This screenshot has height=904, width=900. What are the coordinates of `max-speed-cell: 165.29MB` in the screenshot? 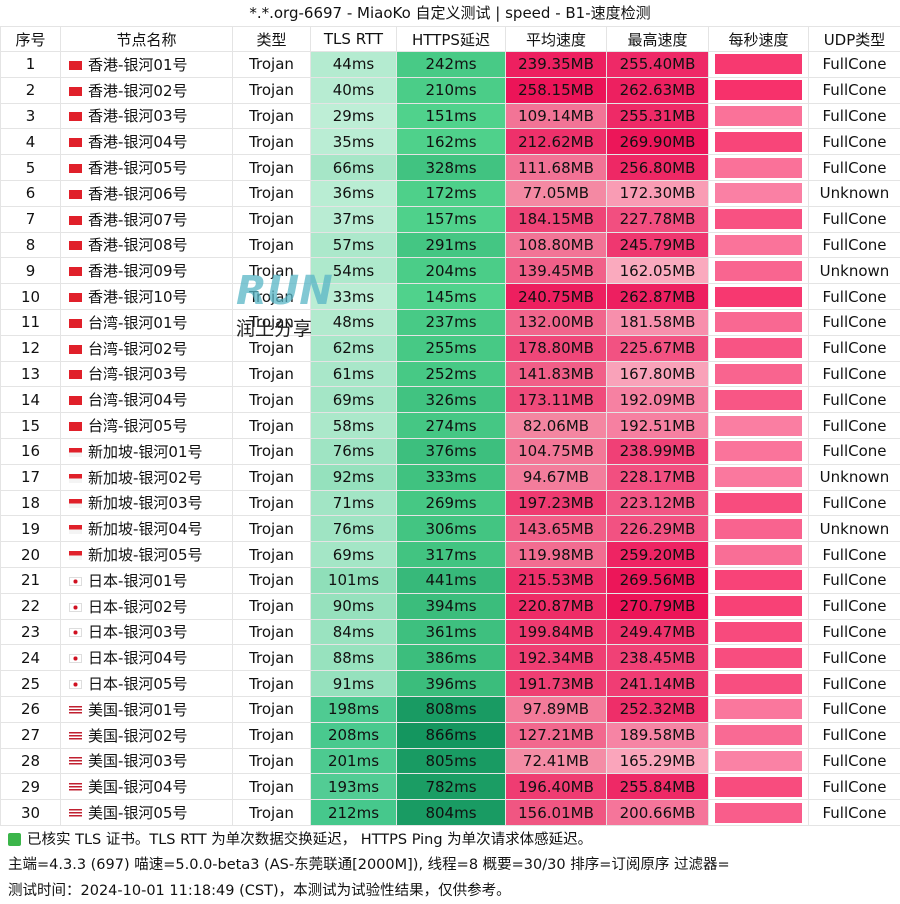 It's located at (658, 761).